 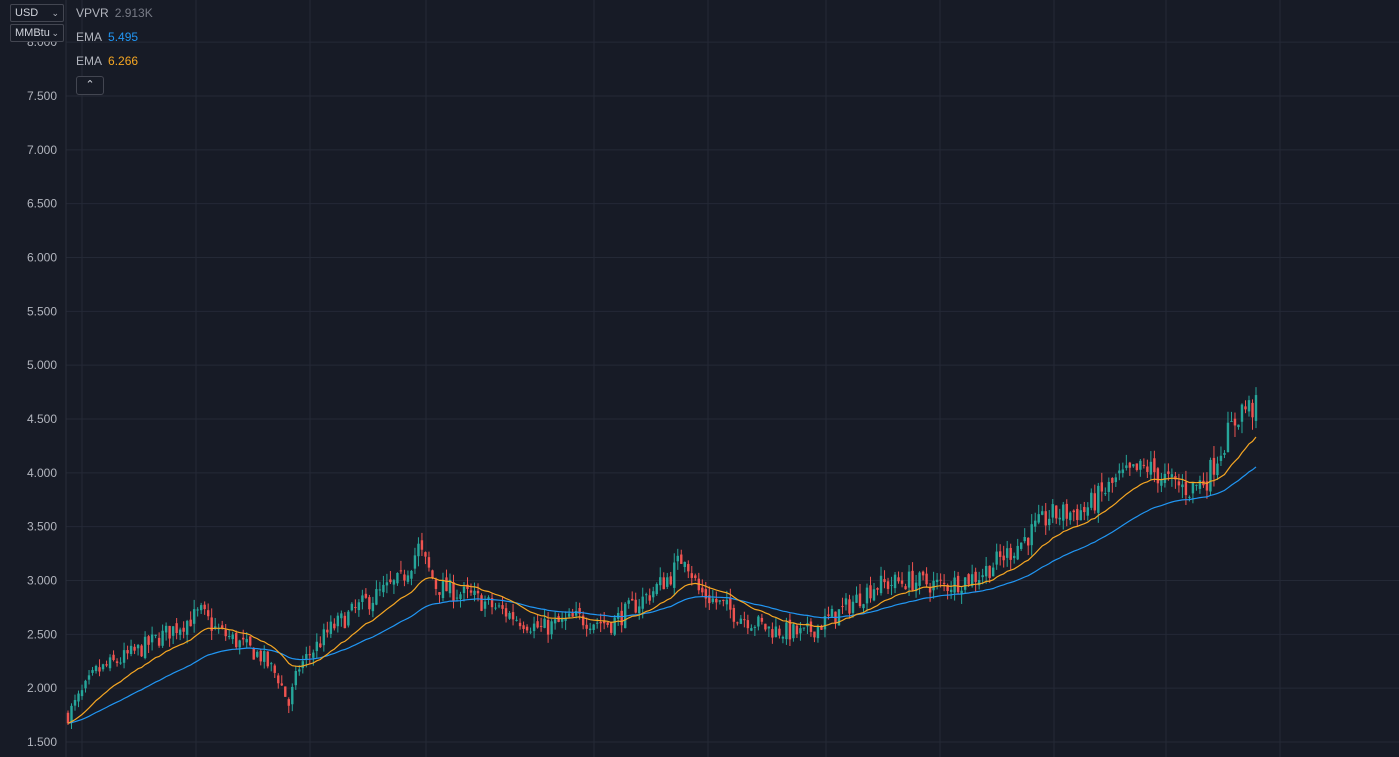 What do you see at coordinates (90, 85) in the screenshot?
I see `collapse-legend-button: ⌃` at bounding box center [90, 85].